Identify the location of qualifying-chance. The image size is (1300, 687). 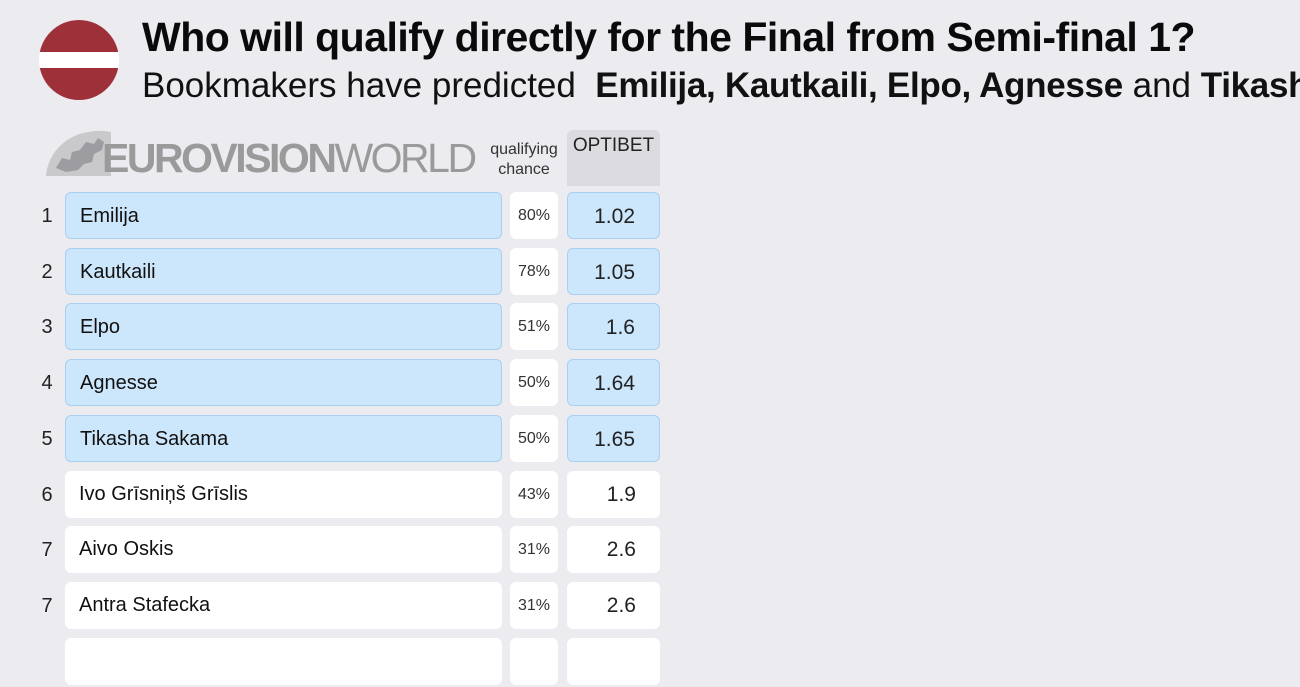
(534, 661).